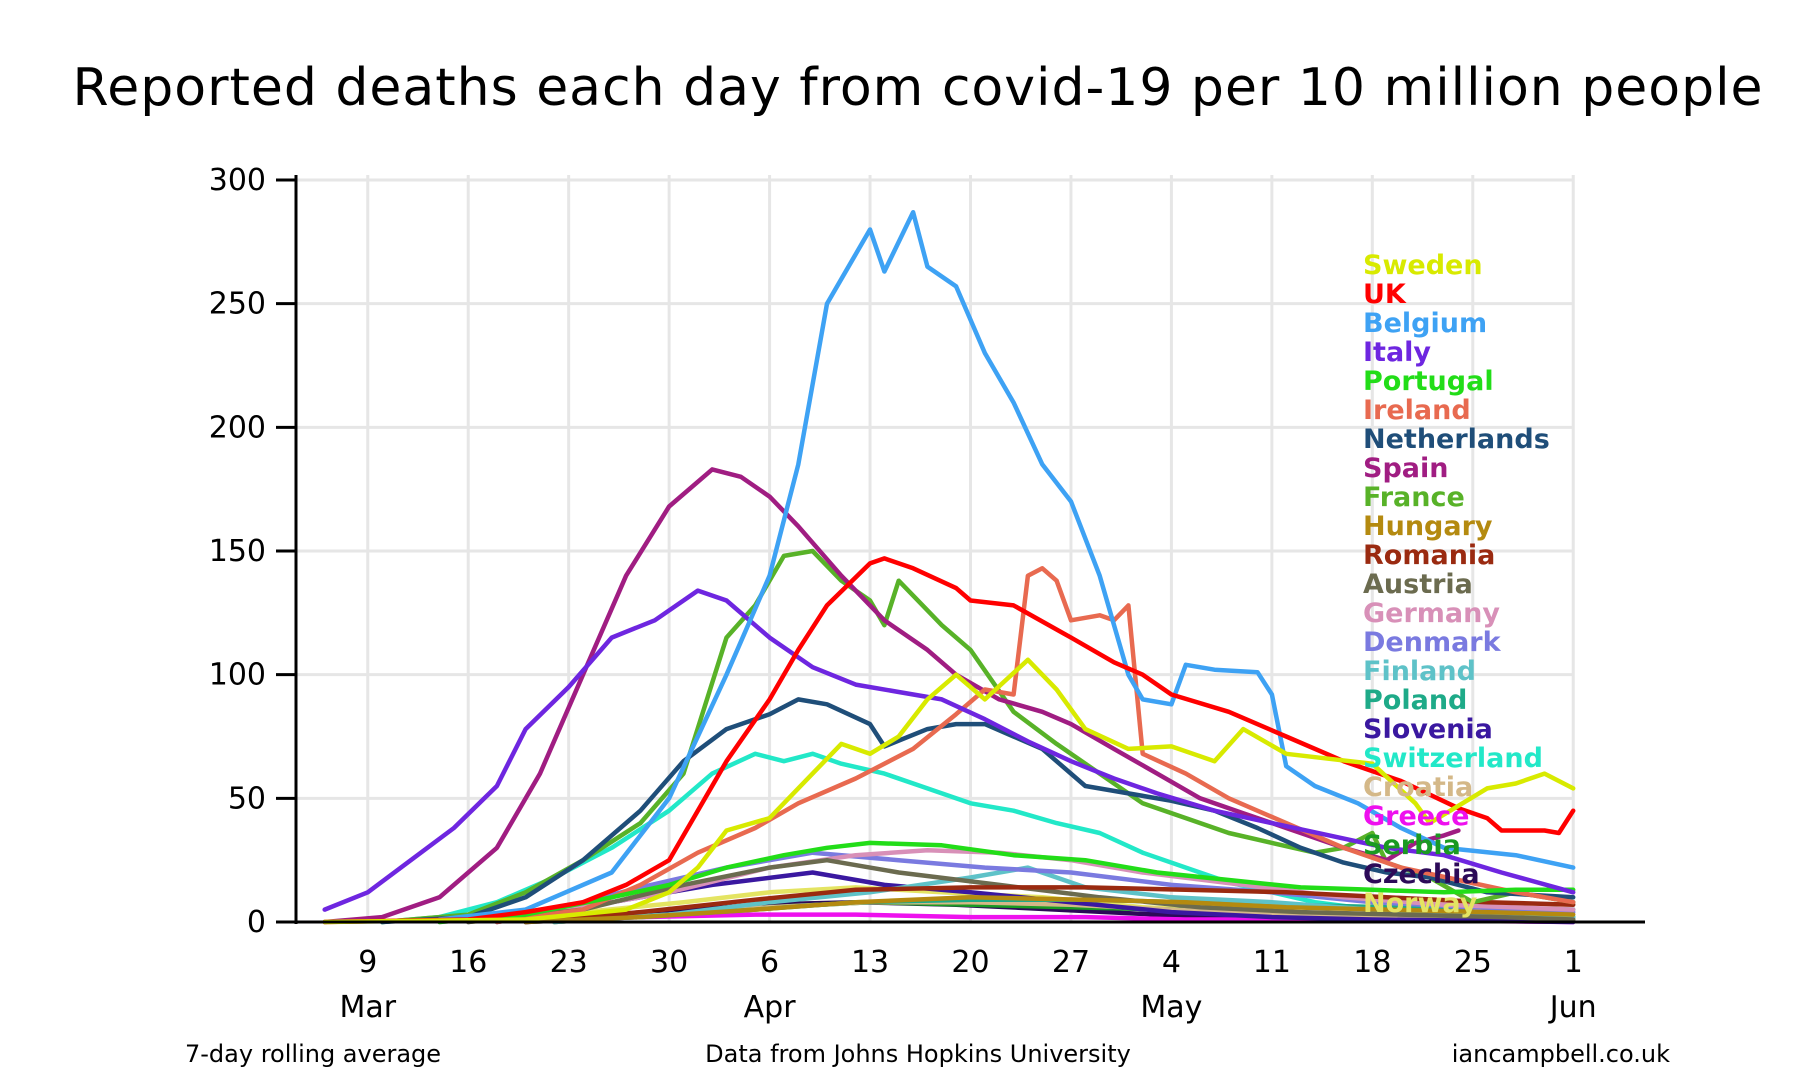 This screenshot has height=1080, width=1800. What do you see at coordinates (1171, 1007) in the screenshot?
I see `x-tick-label-month: May` at bounding box center [1171, 1007].